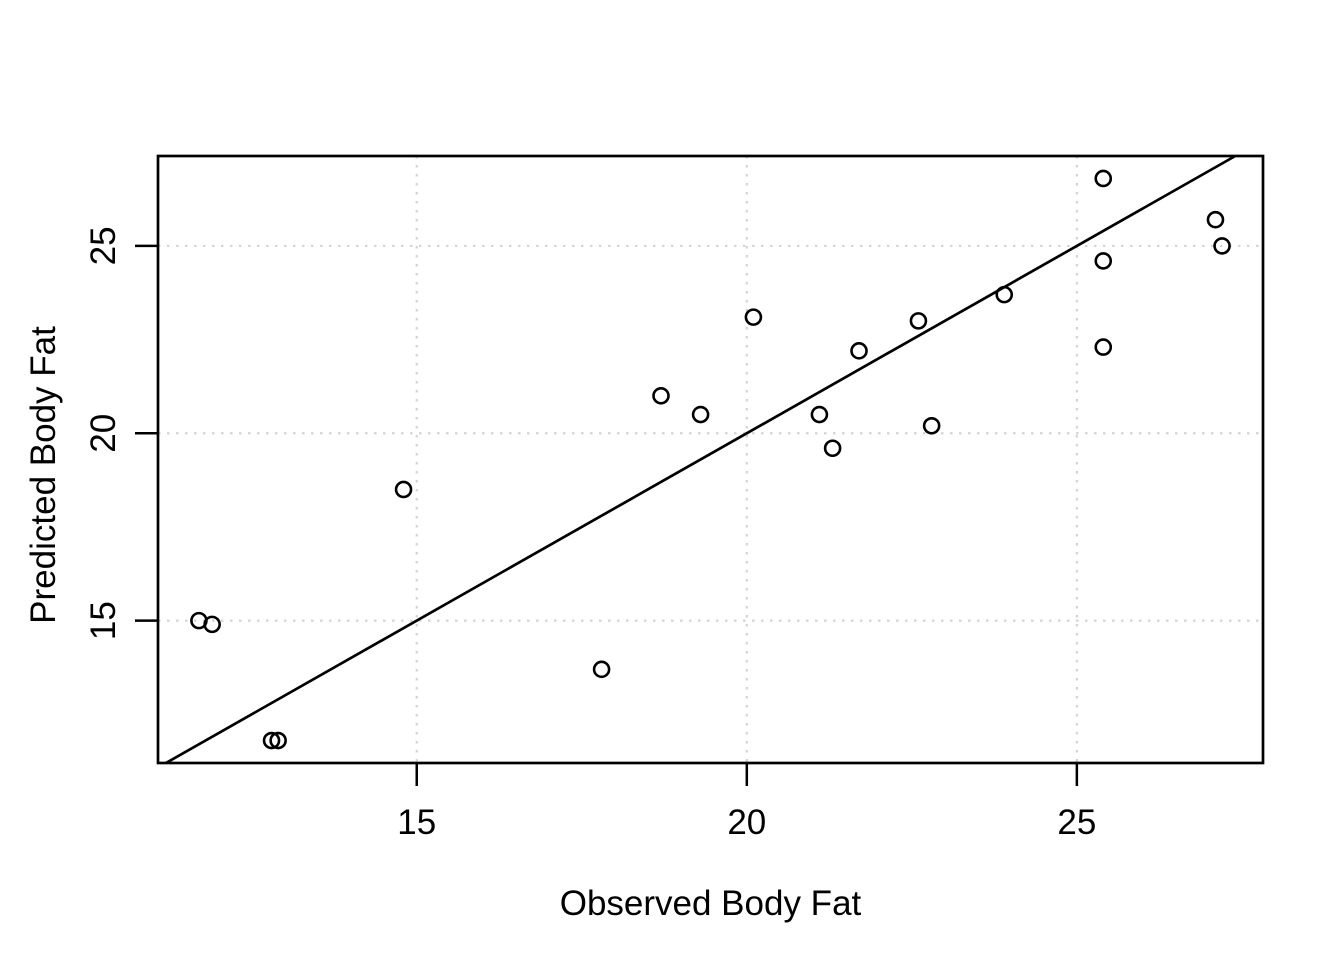 The width and height of the screenshot is (1344, 960). What do you see at coordinates (711, 903) in the screenshot?
I see `x-axis-title: Observed Body Fat` at bounding box center [711, 903].